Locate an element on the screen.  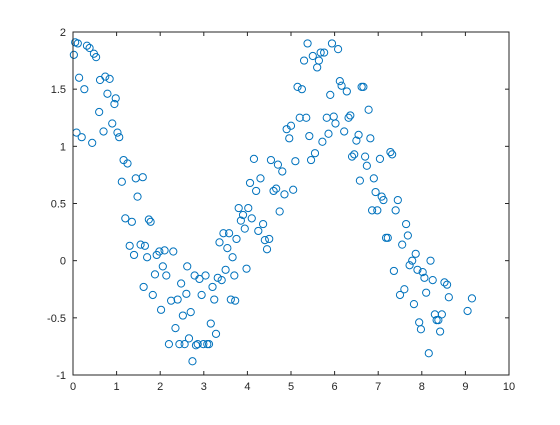
x-tick-label: 9 is located at coordinates (465, 387).